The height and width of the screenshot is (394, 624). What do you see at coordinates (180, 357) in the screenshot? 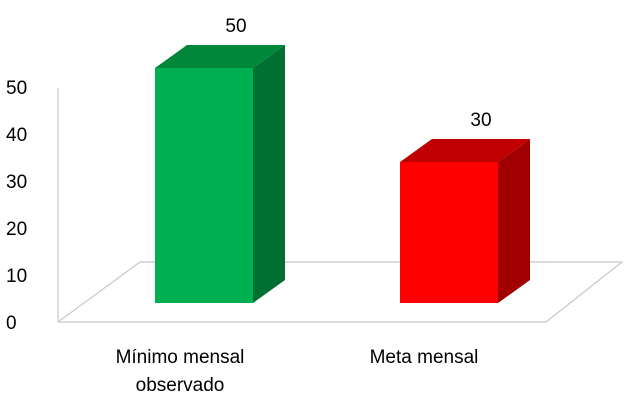
I see `category-label: Mínimo mensal` at bounding box center [180, 357].